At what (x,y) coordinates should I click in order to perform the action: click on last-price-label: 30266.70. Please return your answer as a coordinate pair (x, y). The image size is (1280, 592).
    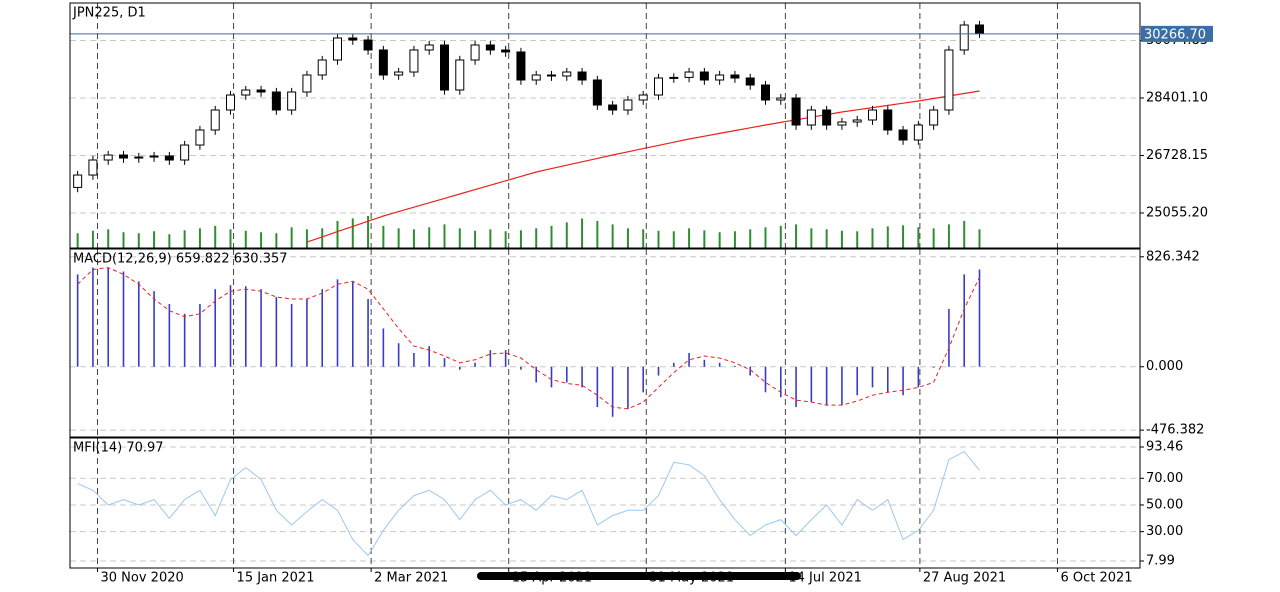
    Looking at the image, I should click on (1175, 34).